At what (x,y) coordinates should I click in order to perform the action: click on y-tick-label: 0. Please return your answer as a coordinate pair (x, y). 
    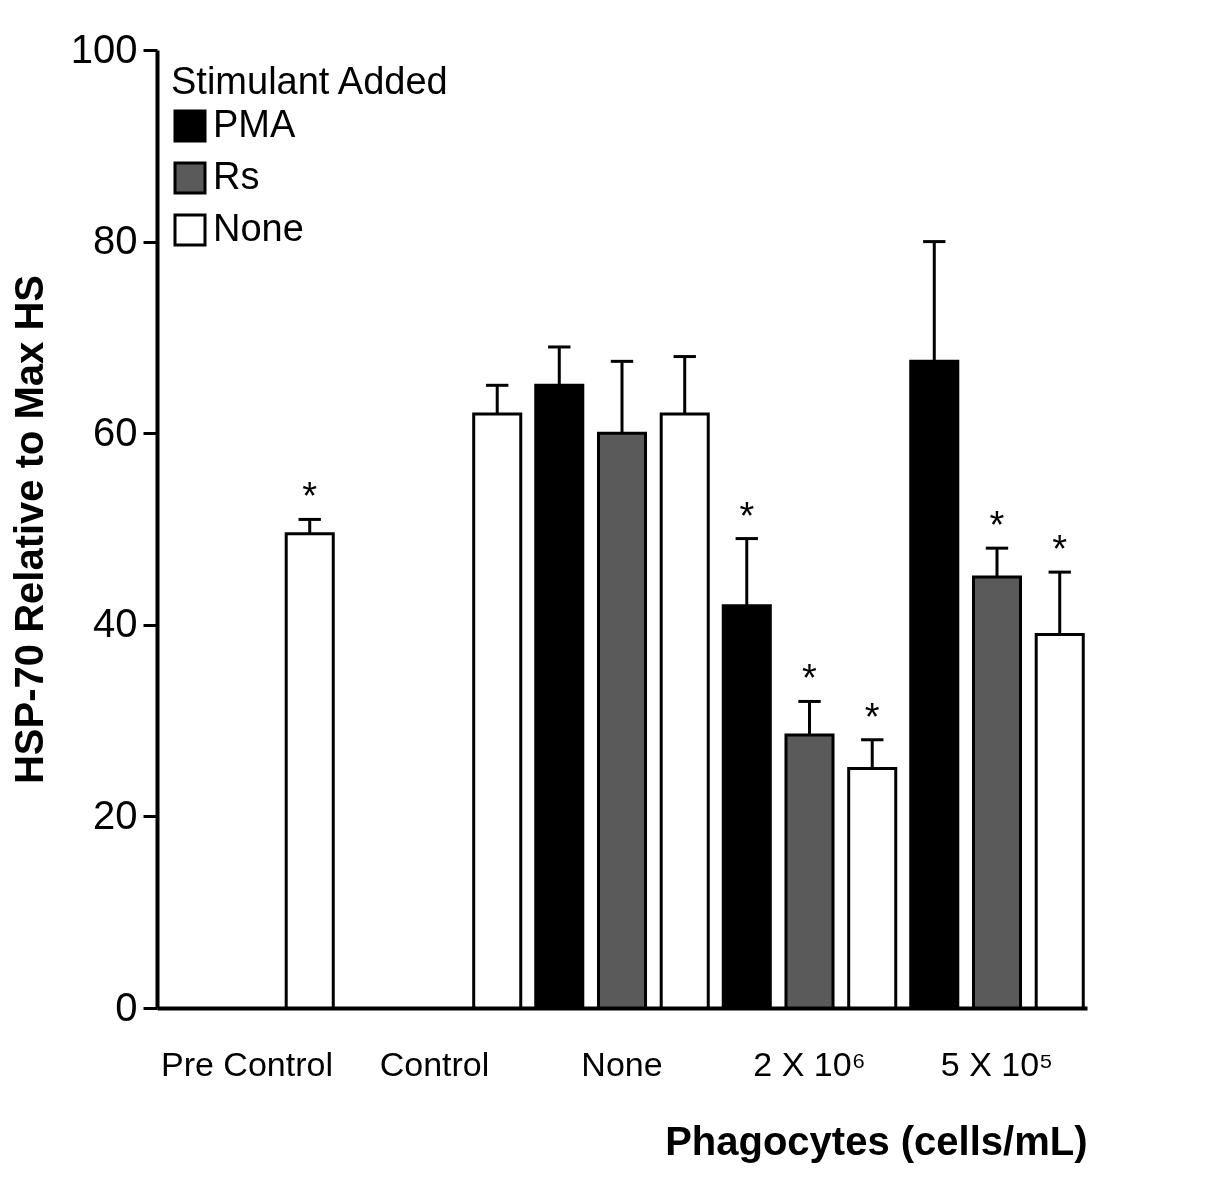
    Looking at the image, I should click on (126, 1006).